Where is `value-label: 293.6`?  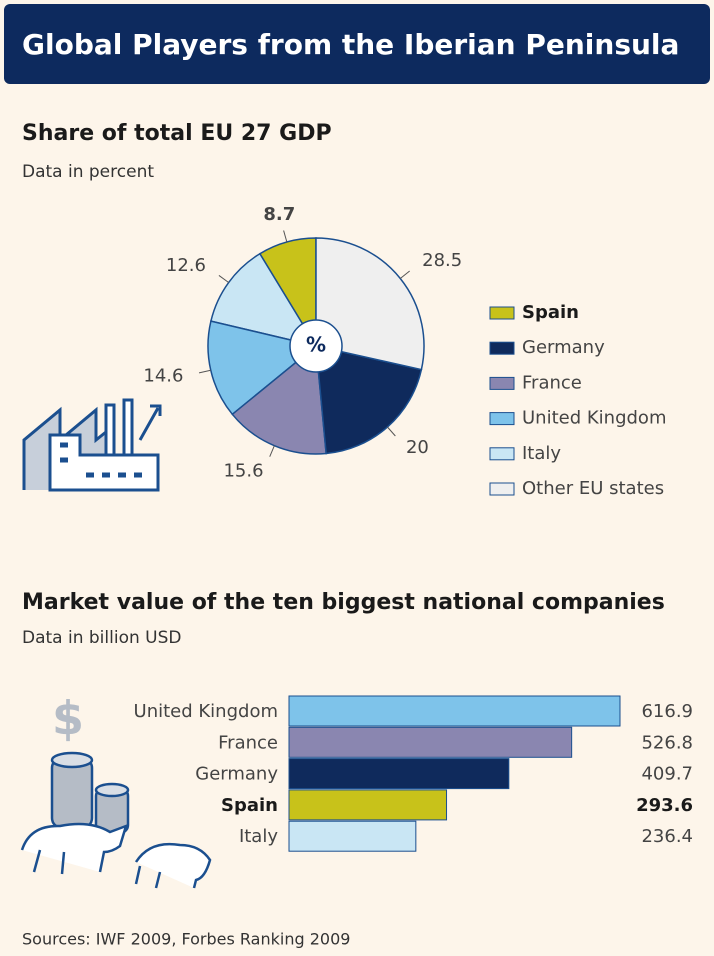 value-label: 293.6 is located at coordinates (664, 805).